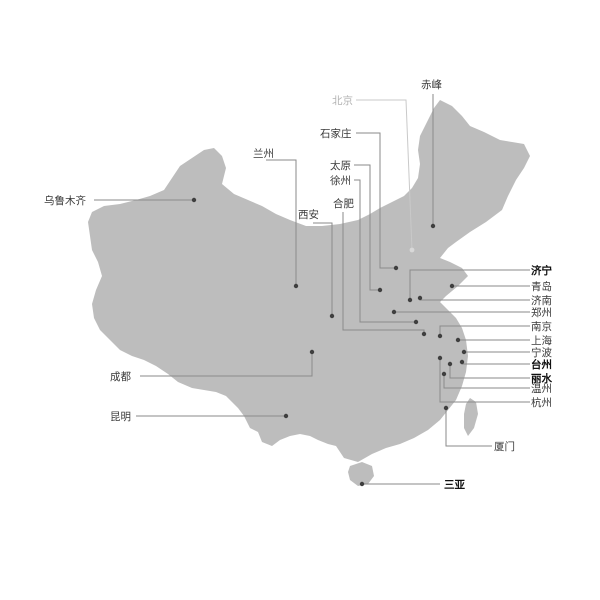 The height and width of the screenshot is (600, 600). I want to click on label-jining: 济宁, so click(541, 270).